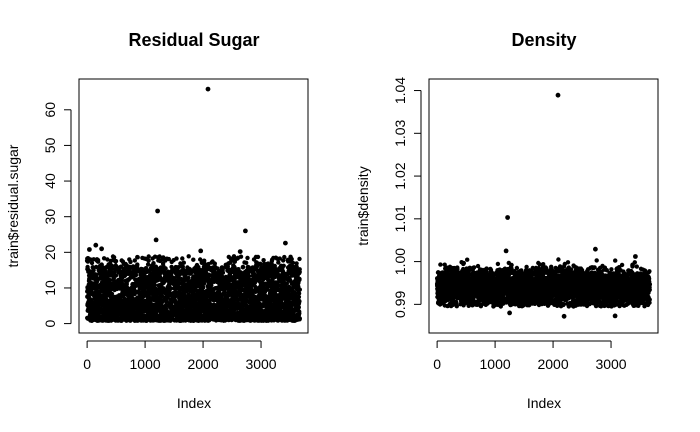  Describe the element at coordinates (543, 40) in the screenshot. I see `chart-title: Density` at that location.